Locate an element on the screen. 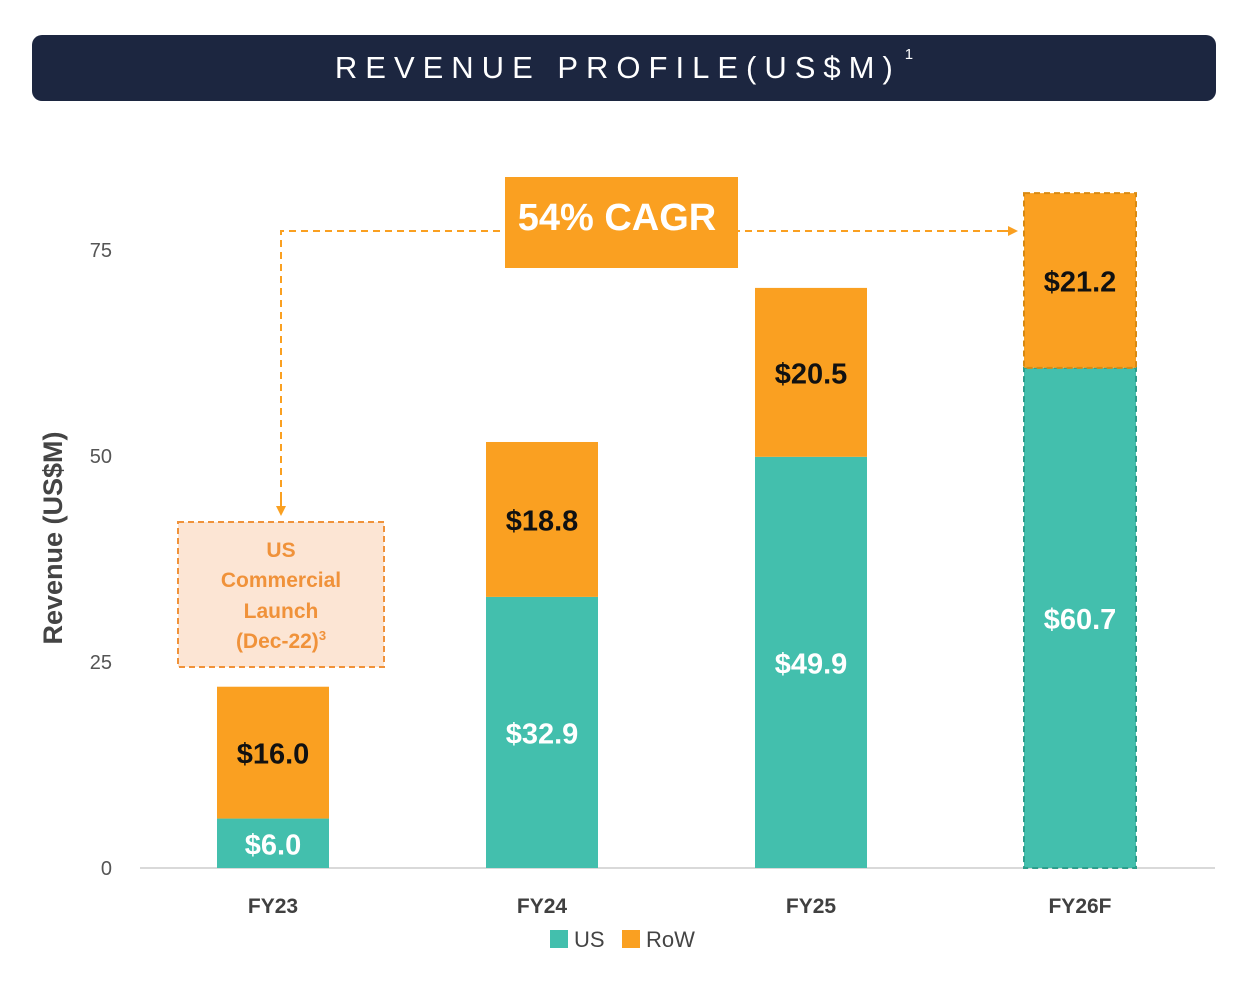 This screenshot has width=1254, height=982. legend-label-row: RoW is located at coordinates (670, 939).